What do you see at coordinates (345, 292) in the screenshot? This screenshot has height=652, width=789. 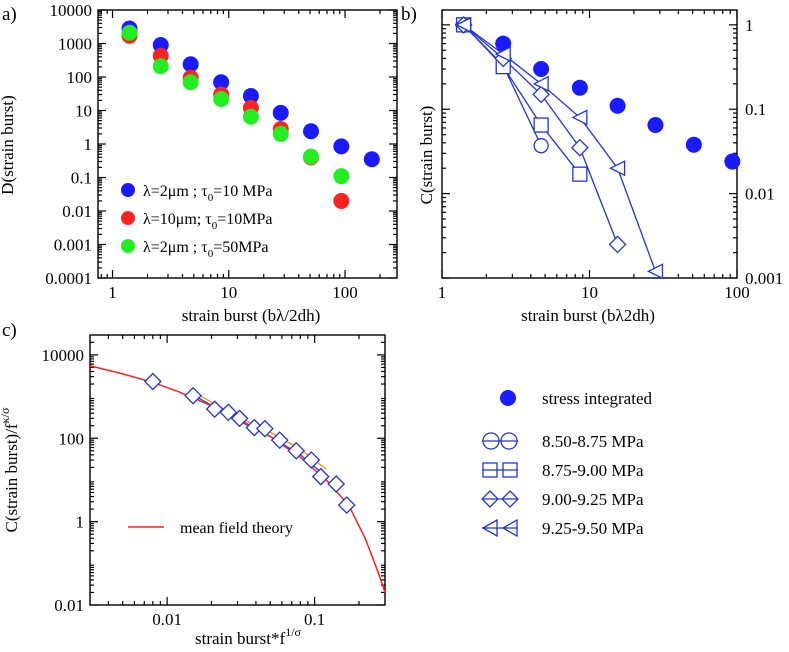 I see `panel-a-xtick-label: 100` at bounding box center [345, 292].